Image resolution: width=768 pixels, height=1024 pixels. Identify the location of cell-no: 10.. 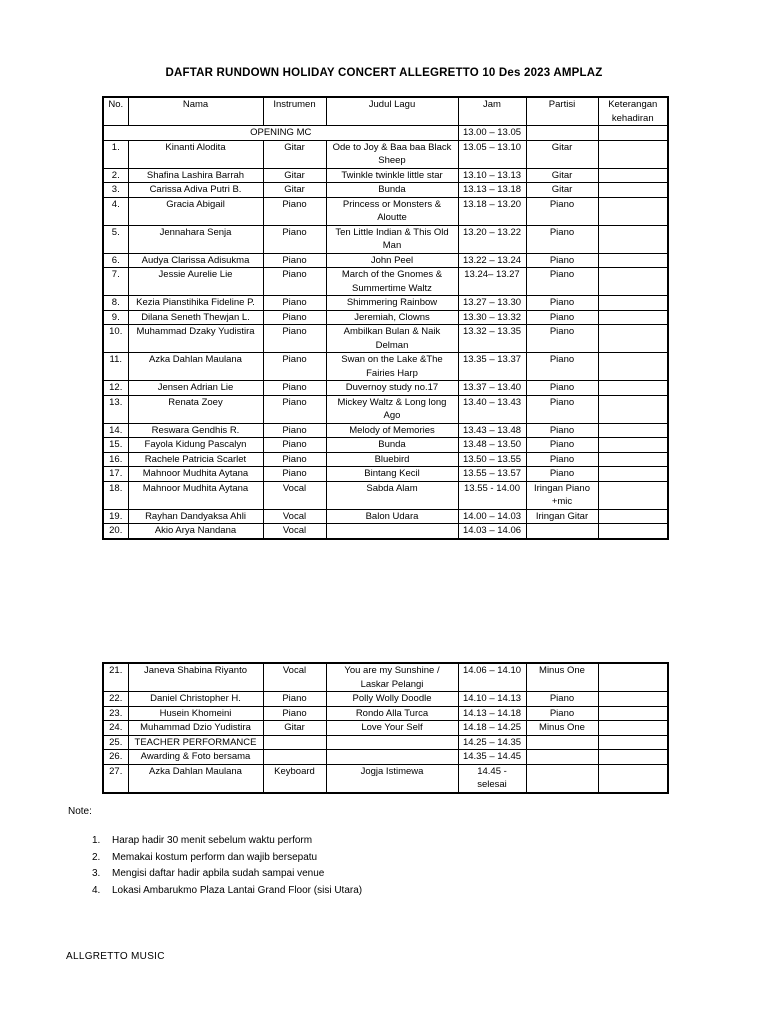
(115, 338).